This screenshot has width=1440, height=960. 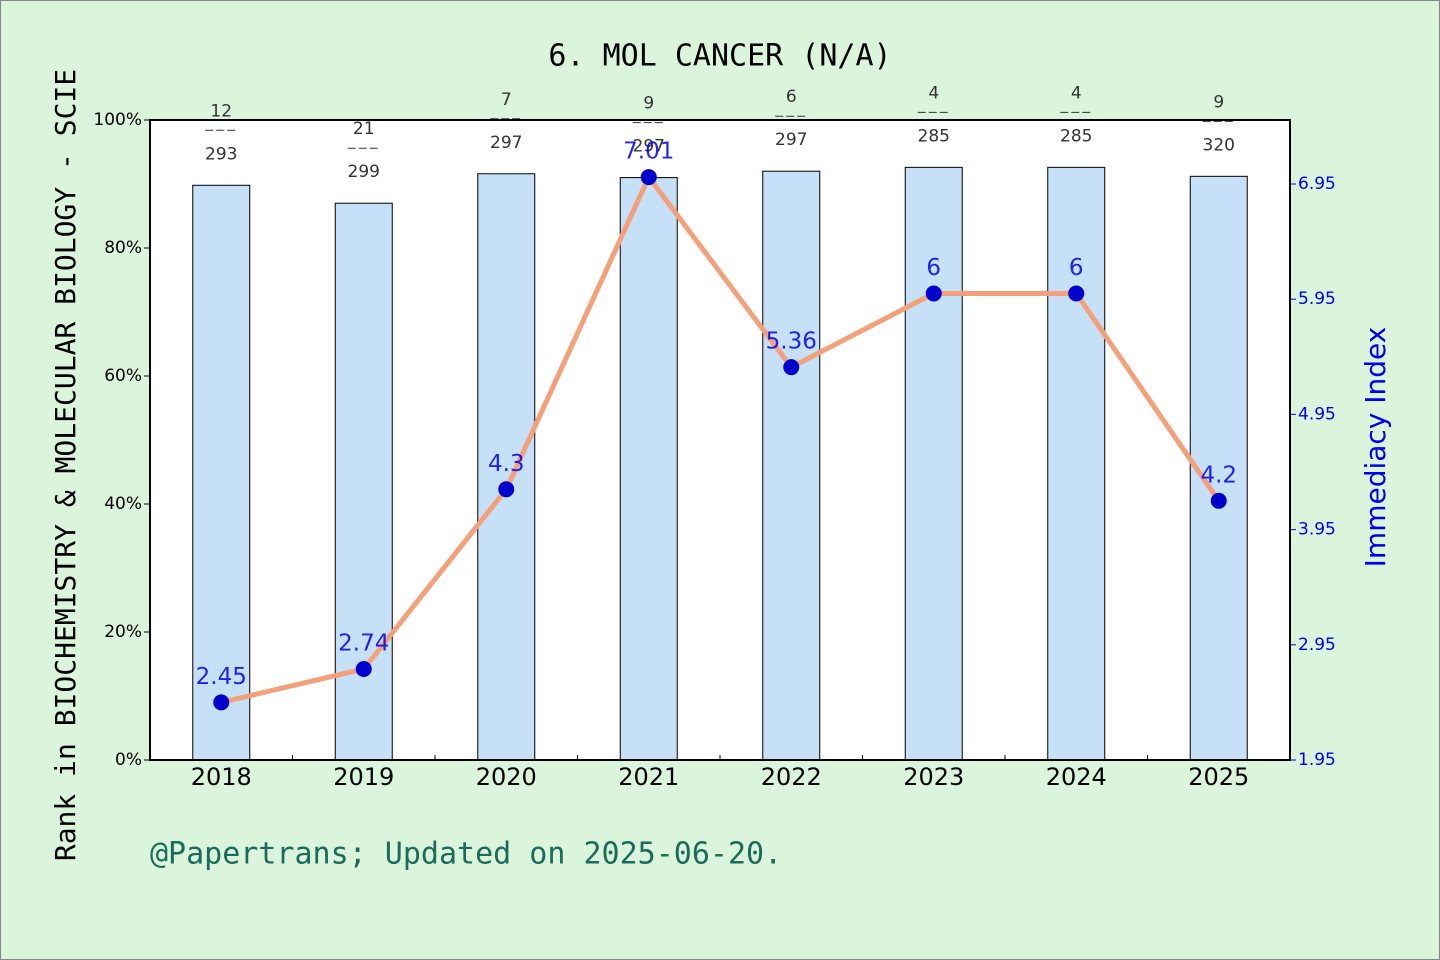 I want to click on y2-tick-label: 6.95, so click(x=1317, y=184).